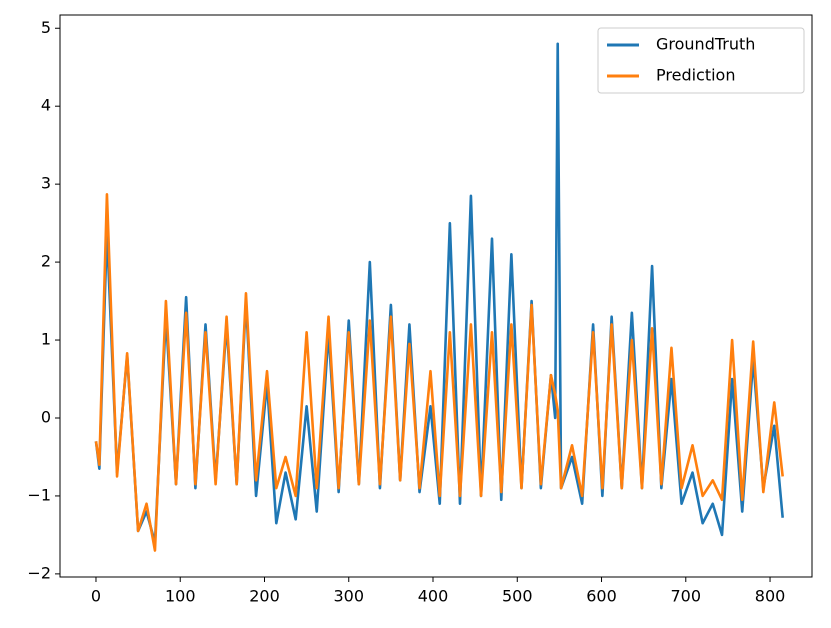  Describe the element at coordinates (601, 596) in the screenshot. I see `x-tick-label: 600` at that location.